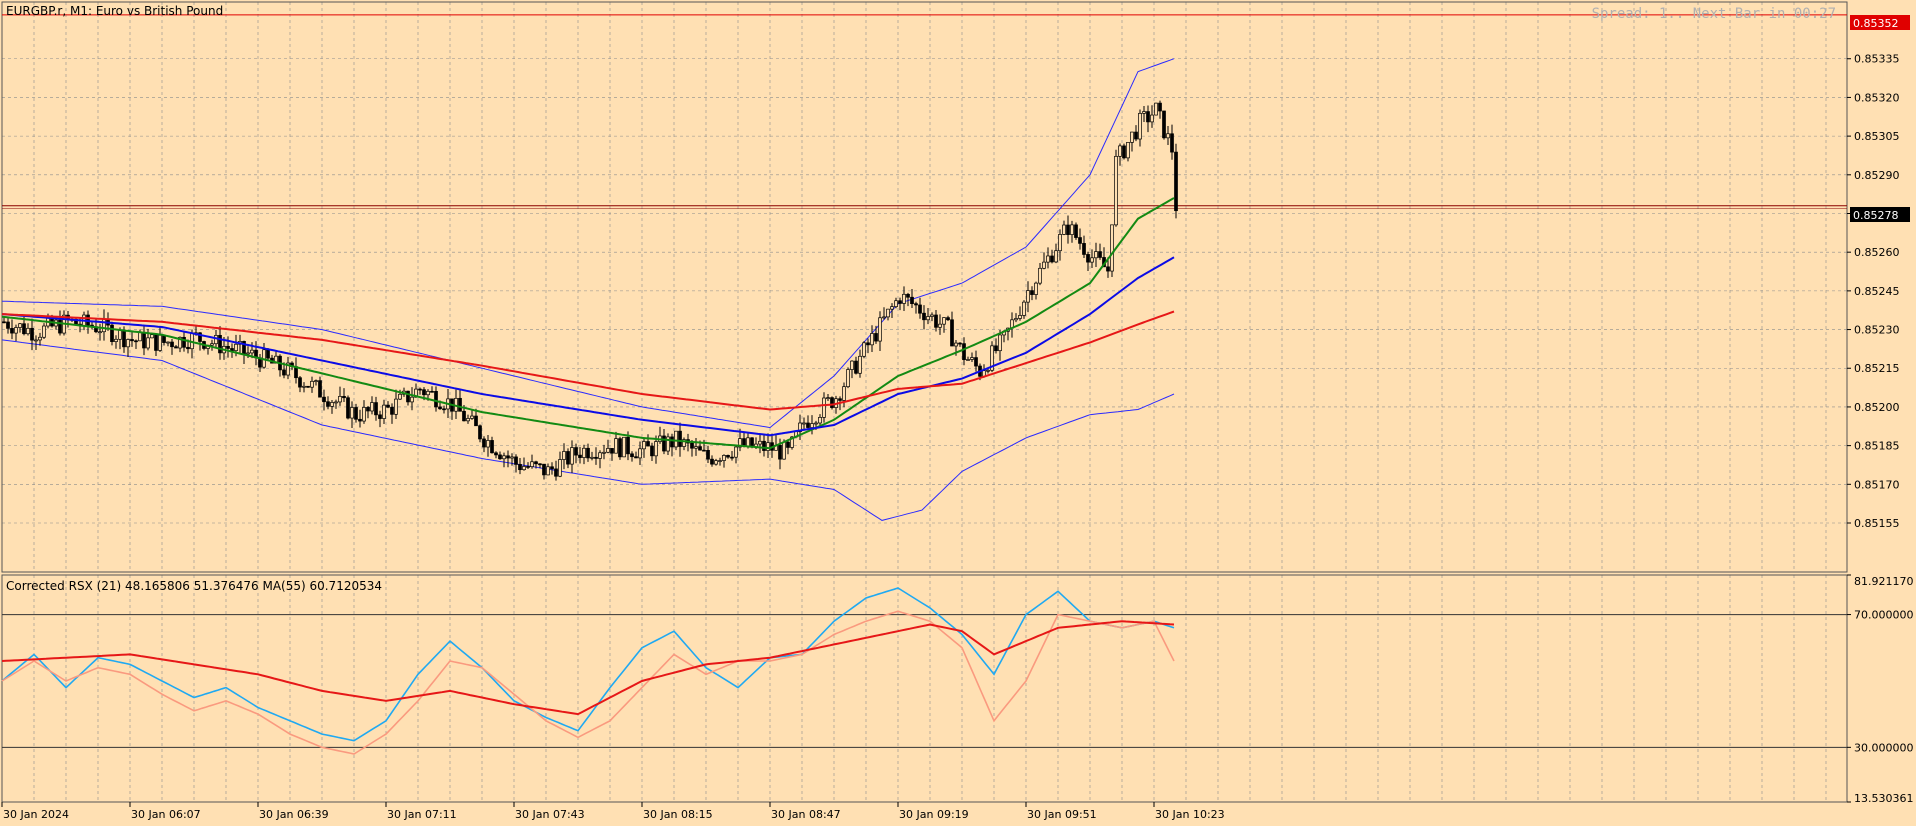 This screenshot has width=1916, height=826. I want to click on time-tick-label: 30 Jan 10:23, so click(1190, 814).